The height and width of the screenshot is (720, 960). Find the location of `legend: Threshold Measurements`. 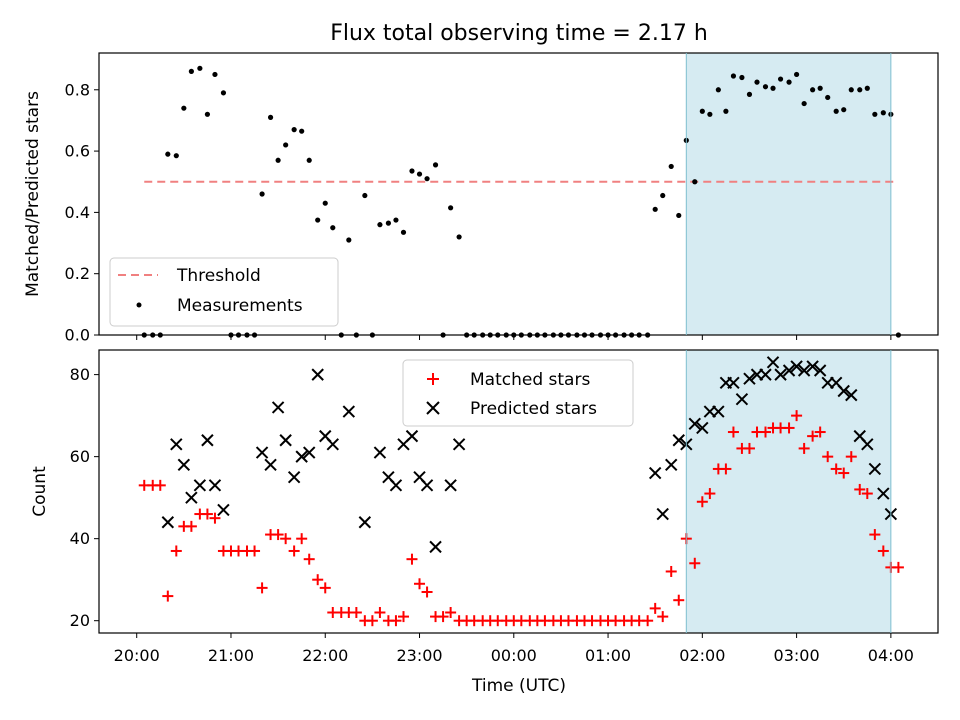

legend: Threshold Measurements is located at coordinates (224, 292).